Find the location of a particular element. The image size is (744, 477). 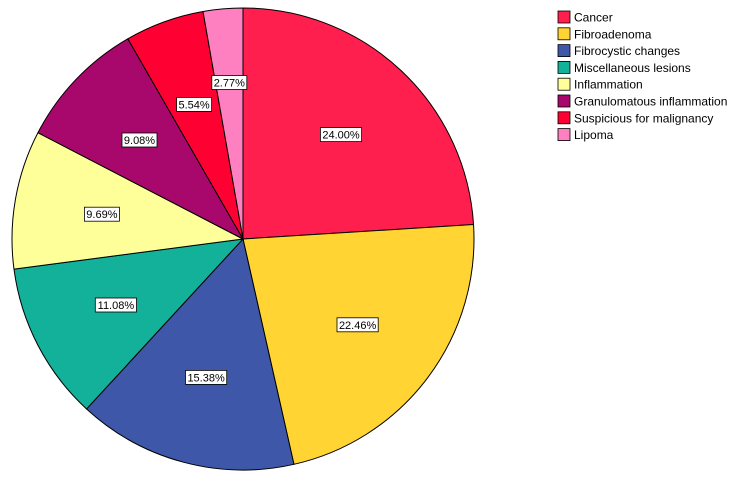

legend-item-fibroadenoma: Fibroadenoma is located at coordinates (604, 34).